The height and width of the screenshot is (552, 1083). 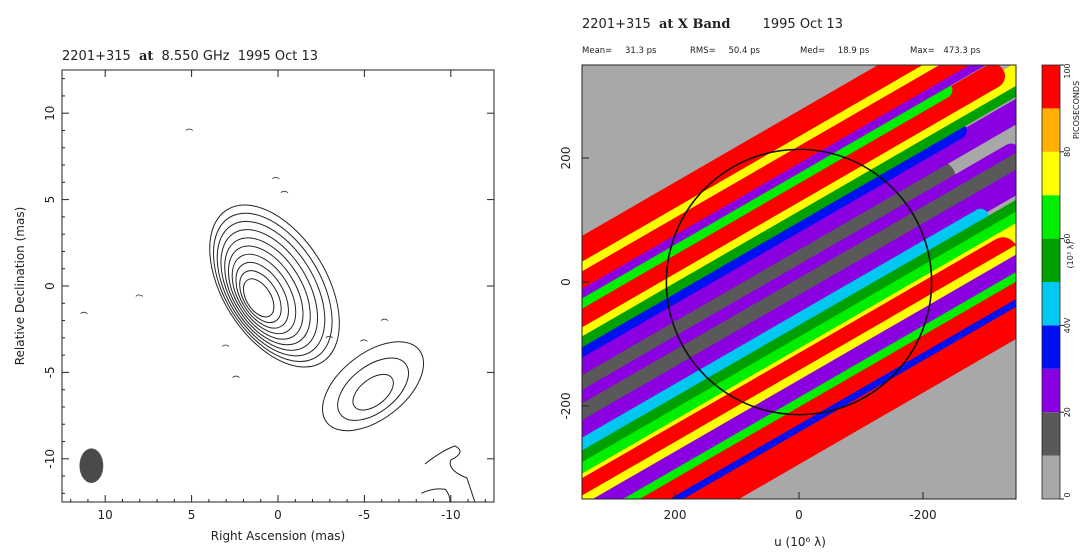 What do you see at coordinates (922, 51) in the screenshot?
I see `stat-max-label: Max=` at bounding box center [922, 51].